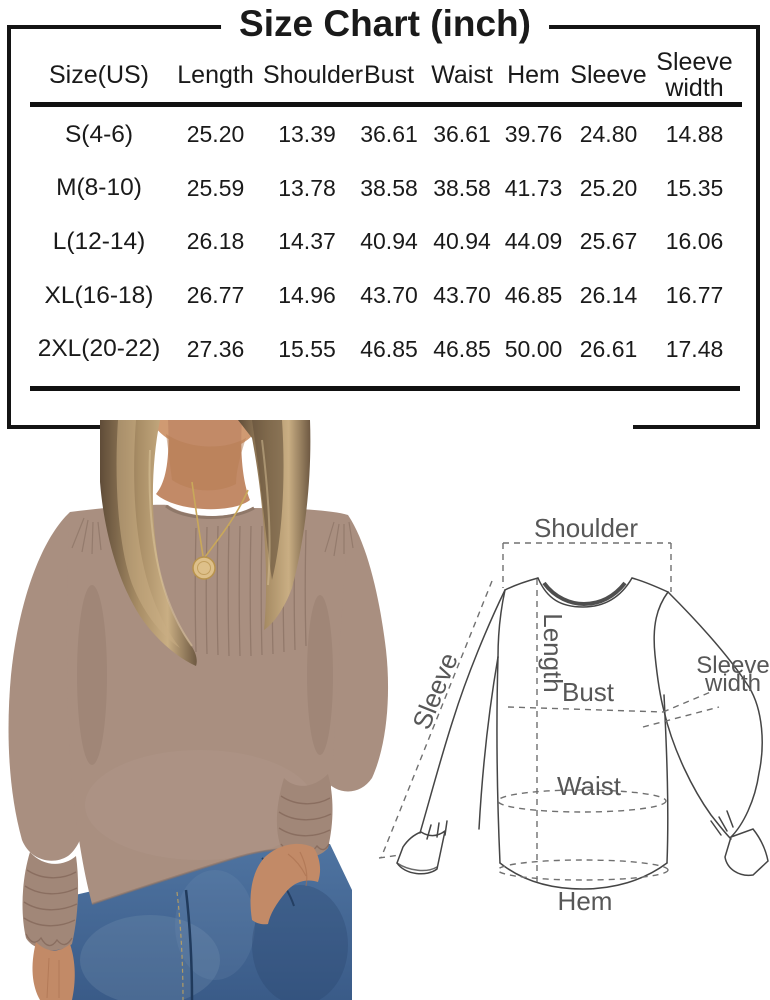  I want to click on table-cell: 39.76, so click(533, 134).